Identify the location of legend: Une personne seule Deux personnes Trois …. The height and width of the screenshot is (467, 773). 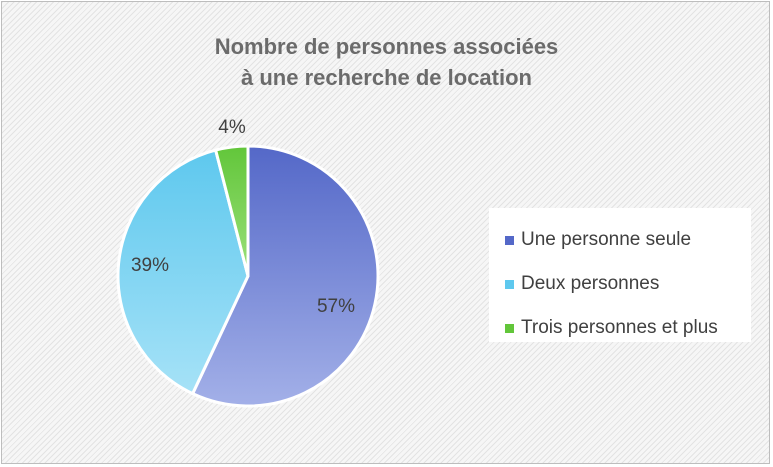
(620, 275).